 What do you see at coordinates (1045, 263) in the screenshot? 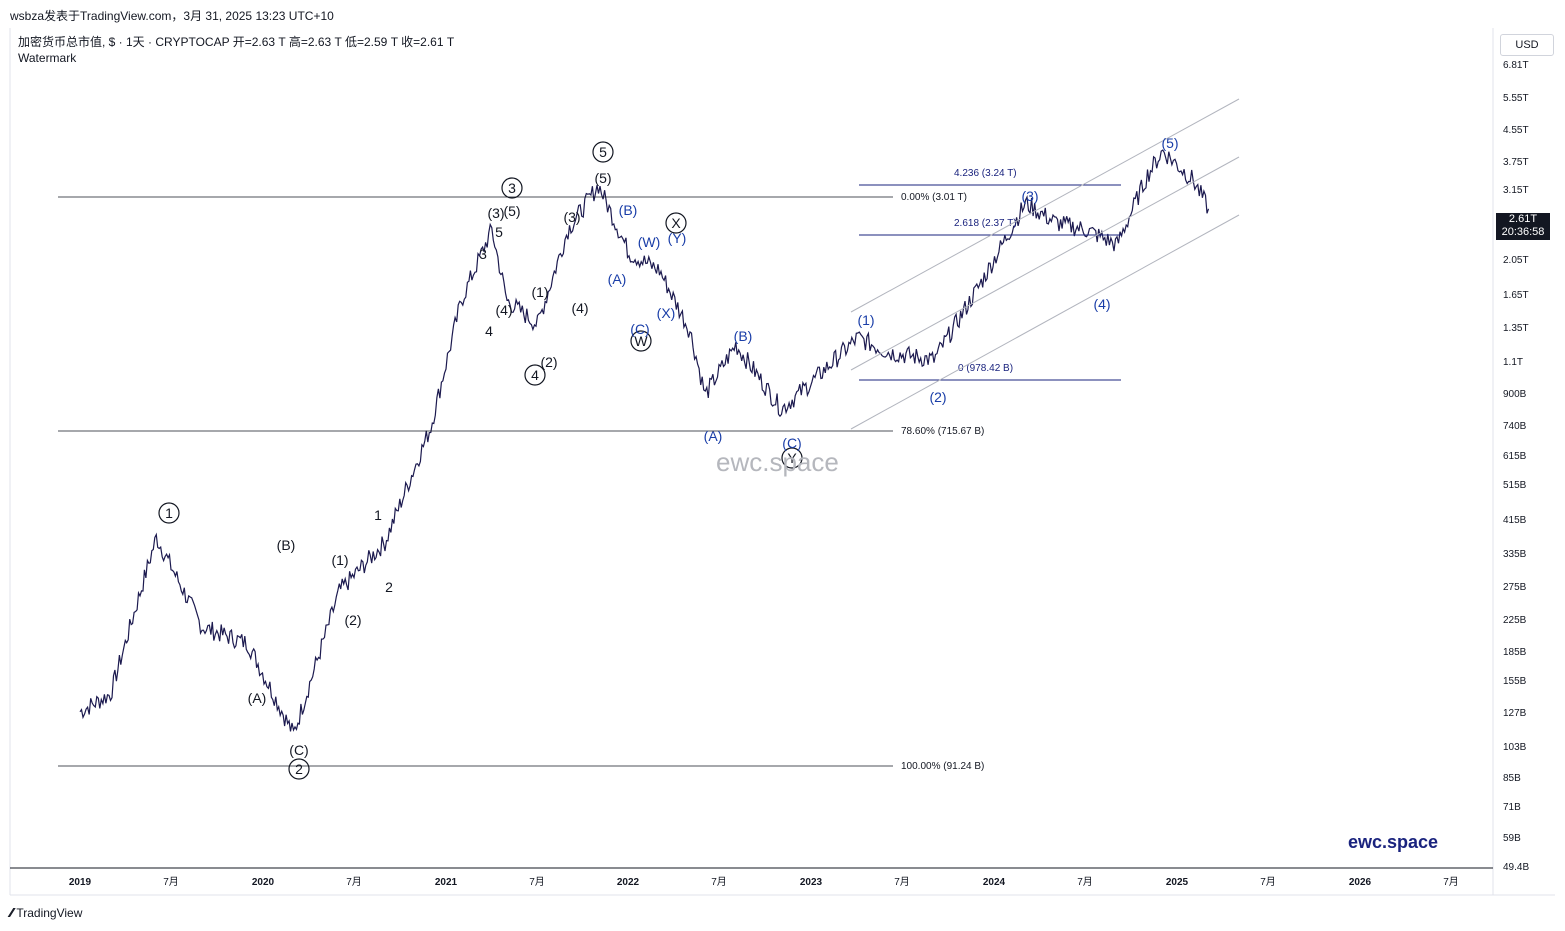
I see `channel-mid` at bounding box center [1045, 263].